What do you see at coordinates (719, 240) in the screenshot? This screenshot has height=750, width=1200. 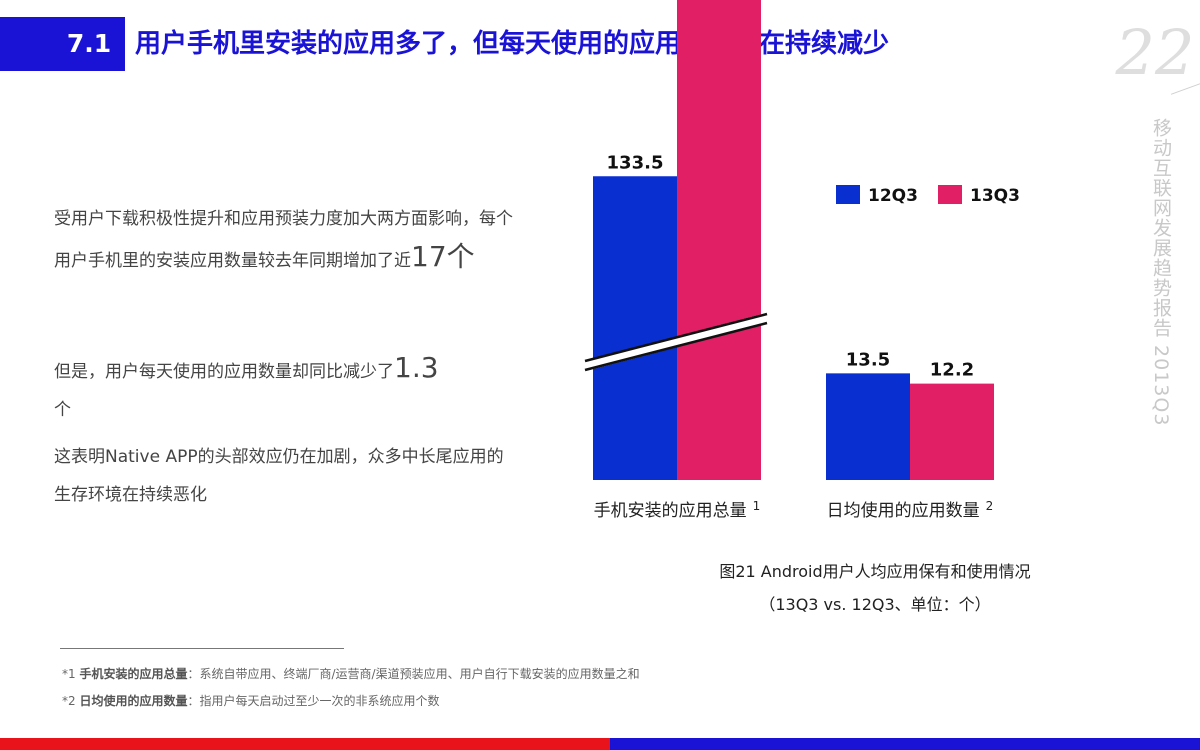 I see `bar-1-13Q3` at bounding box center [719, 240].